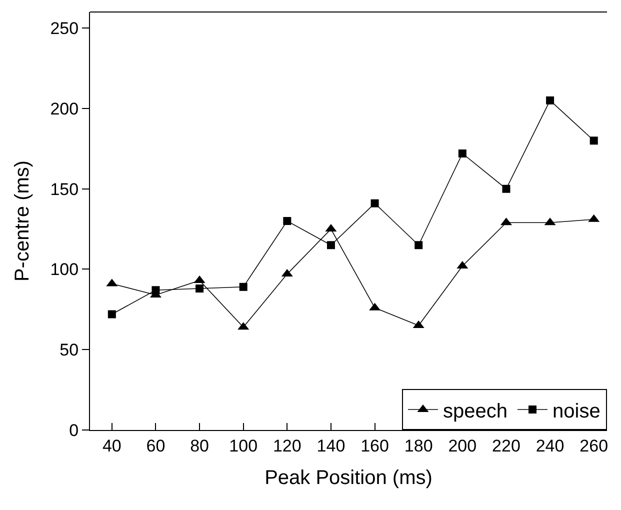  I want to click on x-tick-label: 100, so click(243, 446).